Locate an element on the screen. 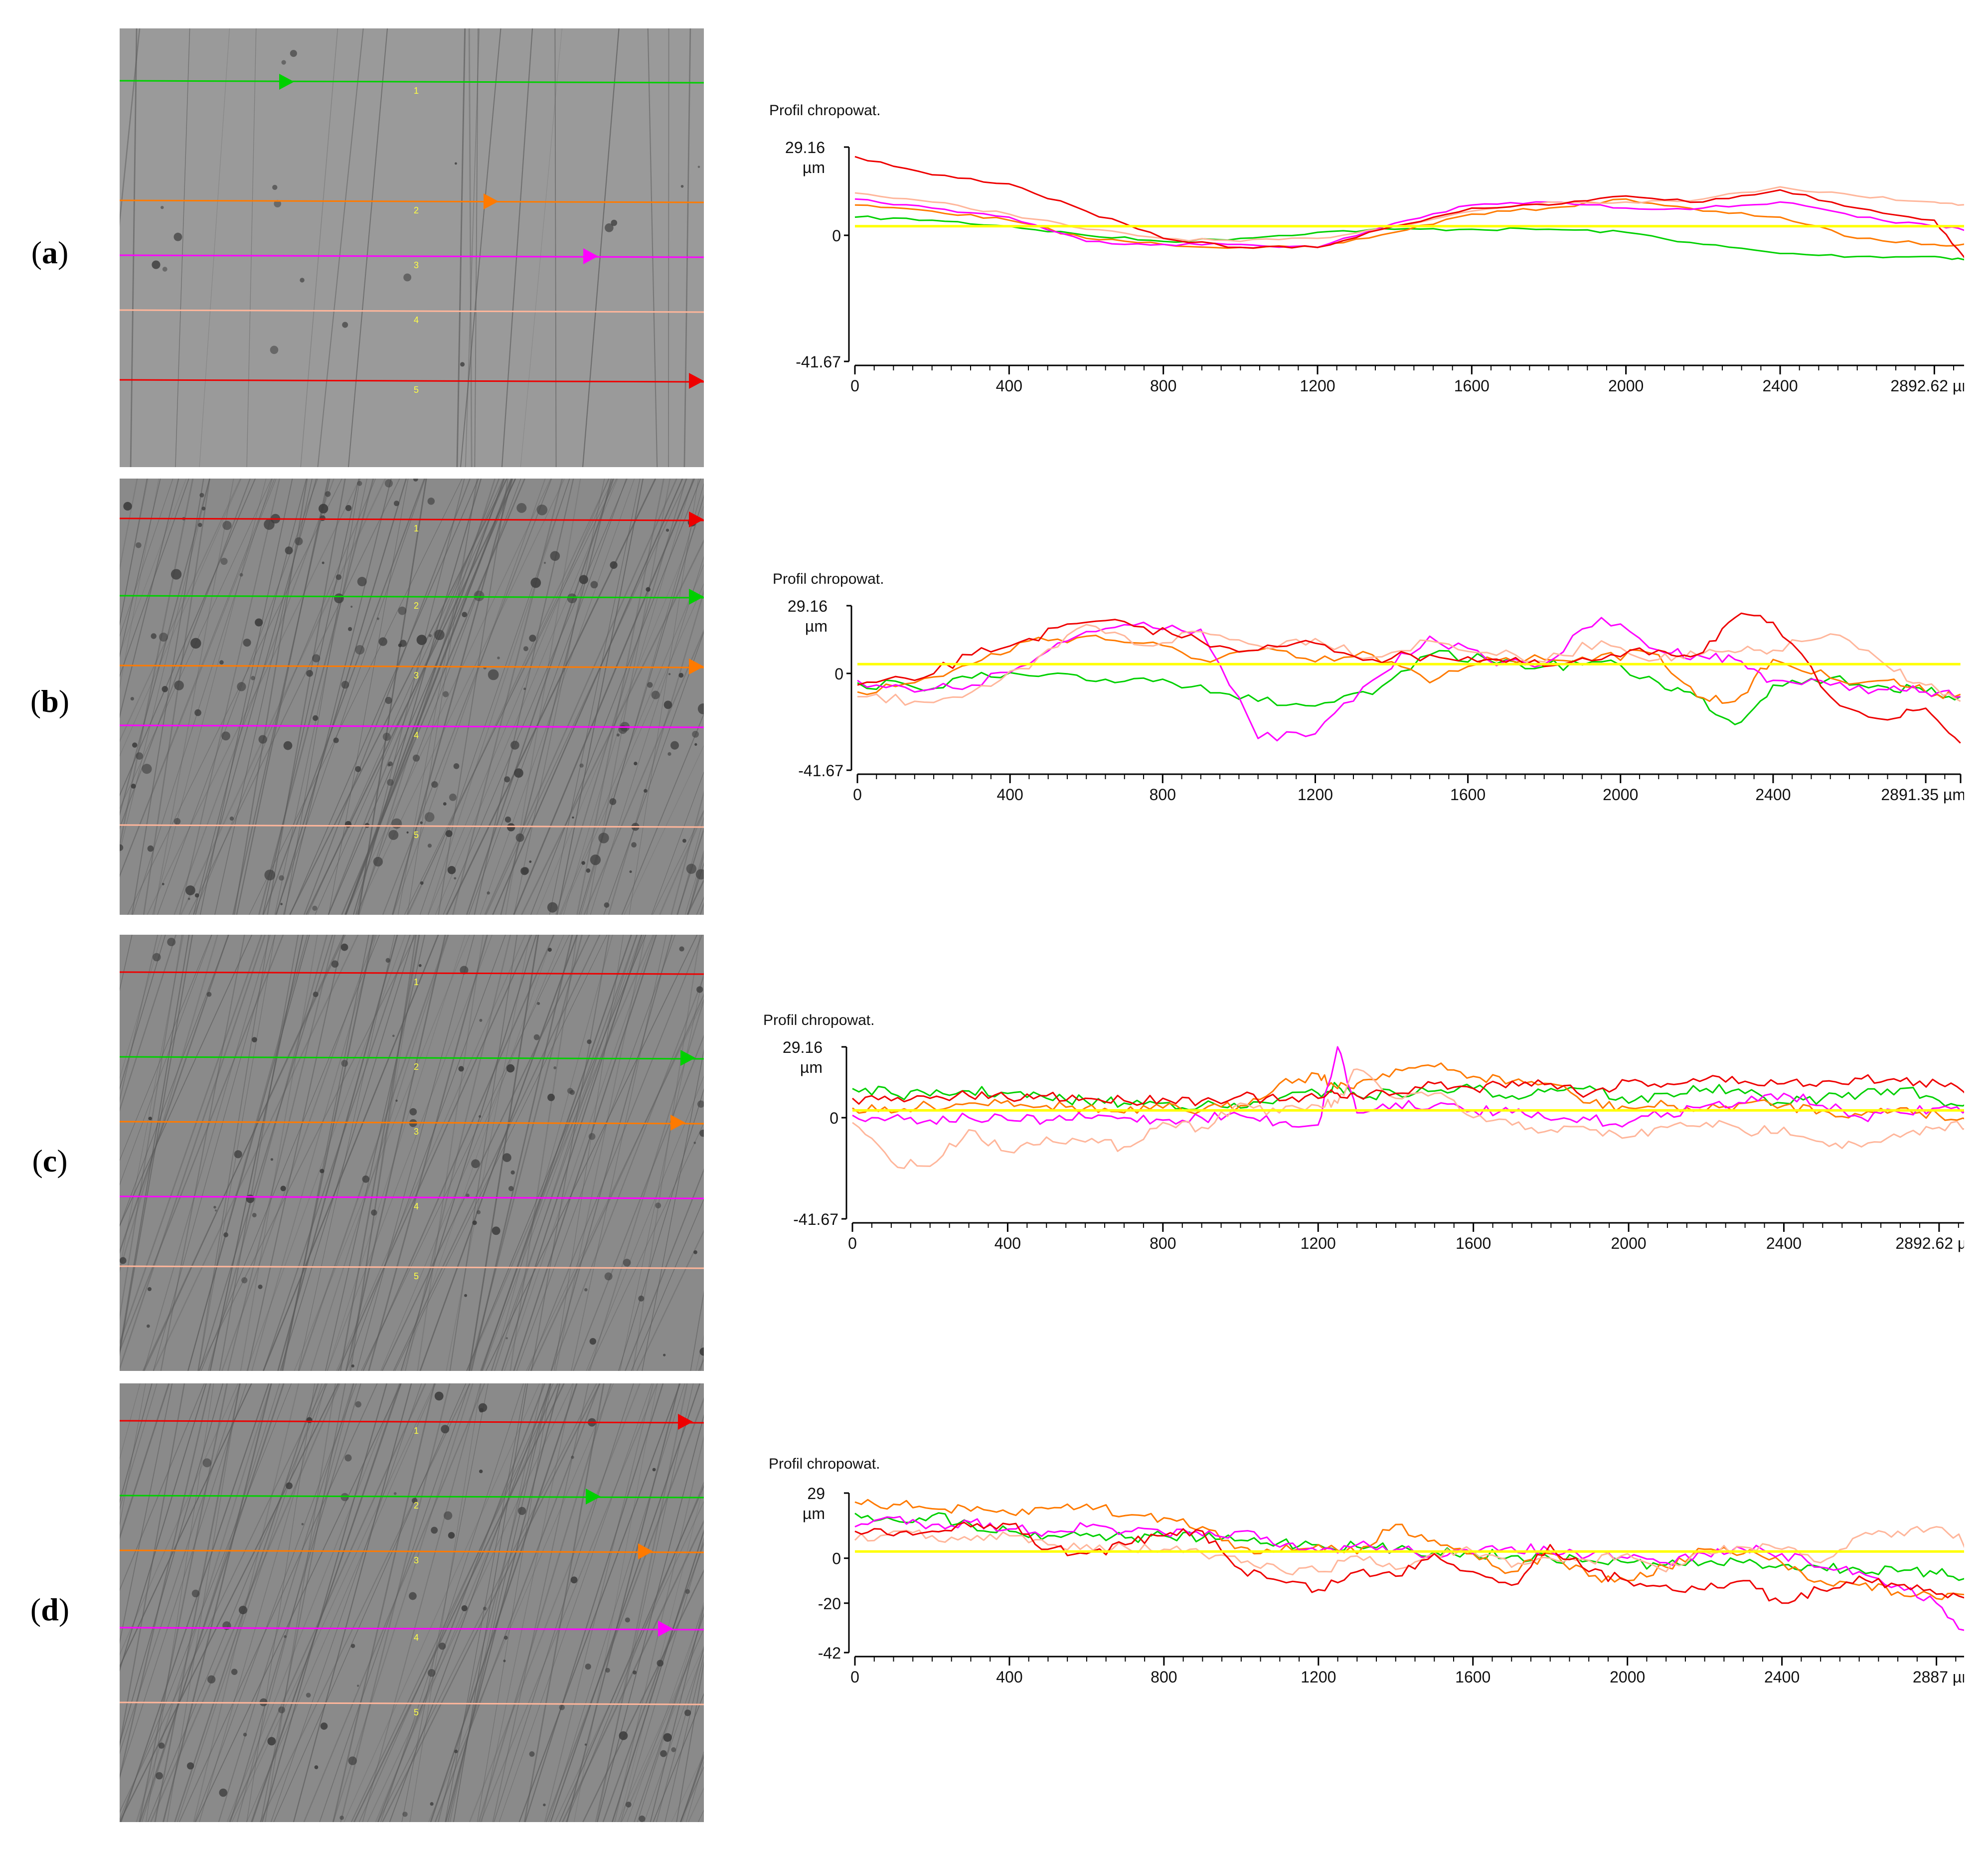 The height and width of the screenshot is (1849, 1988). micrograph-svg: 1 2 3 4 5 is located at coordinates (412, 247).